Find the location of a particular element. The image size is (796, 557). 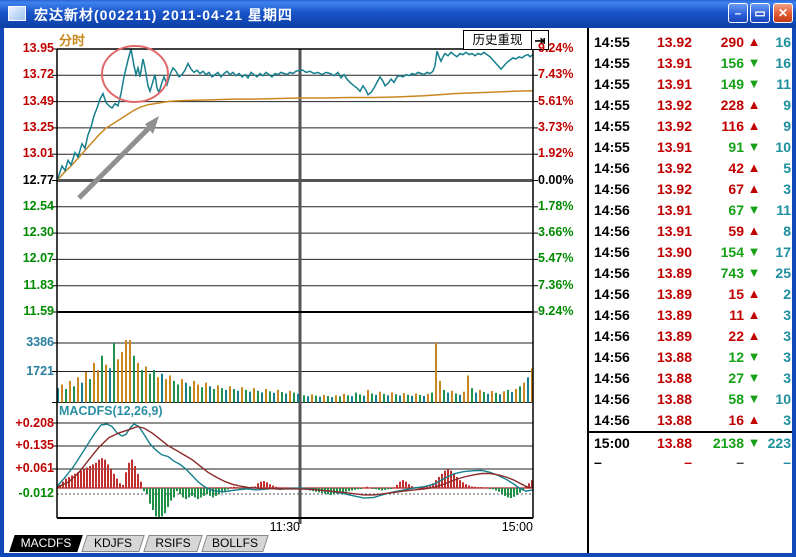

maximize-button: ▭ is located at coordinates (760, 13).